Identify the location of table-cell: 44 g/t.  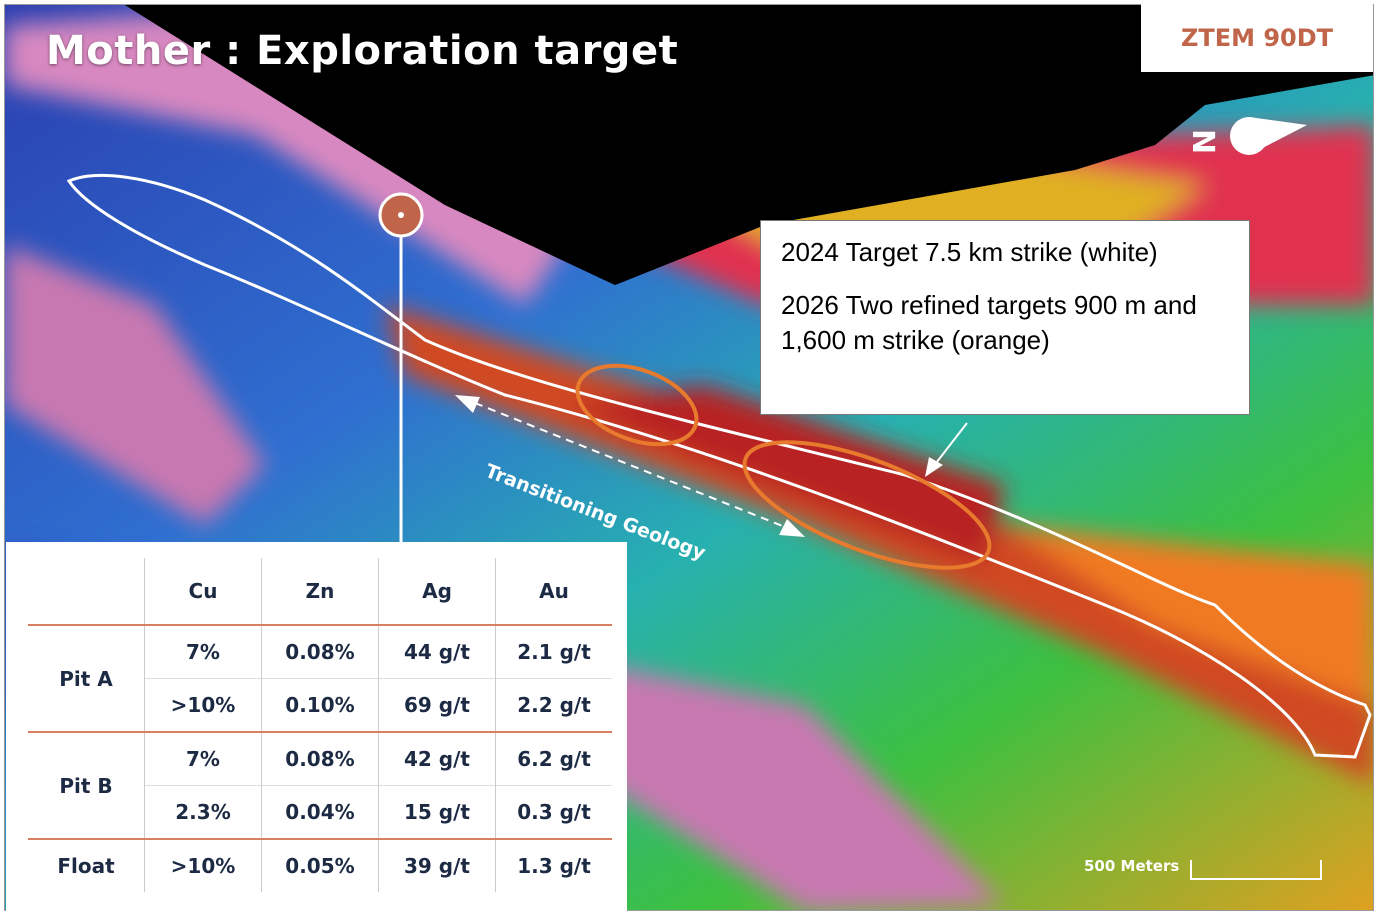
(437, 651).